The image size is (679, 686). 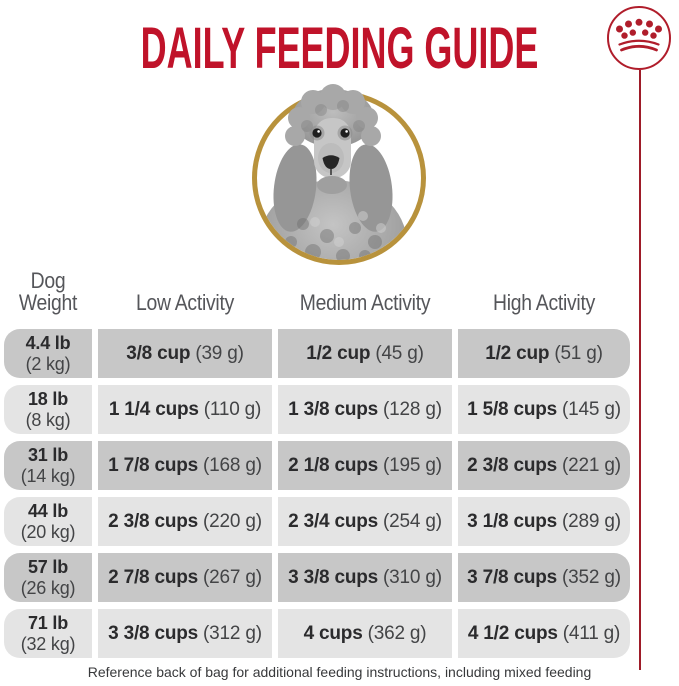 What do you see at coordinates (185, 633) in the screenshot?
I see `low-activity-cell: 3 3/8 cups (312 g)` at bounding box center [185, 633].